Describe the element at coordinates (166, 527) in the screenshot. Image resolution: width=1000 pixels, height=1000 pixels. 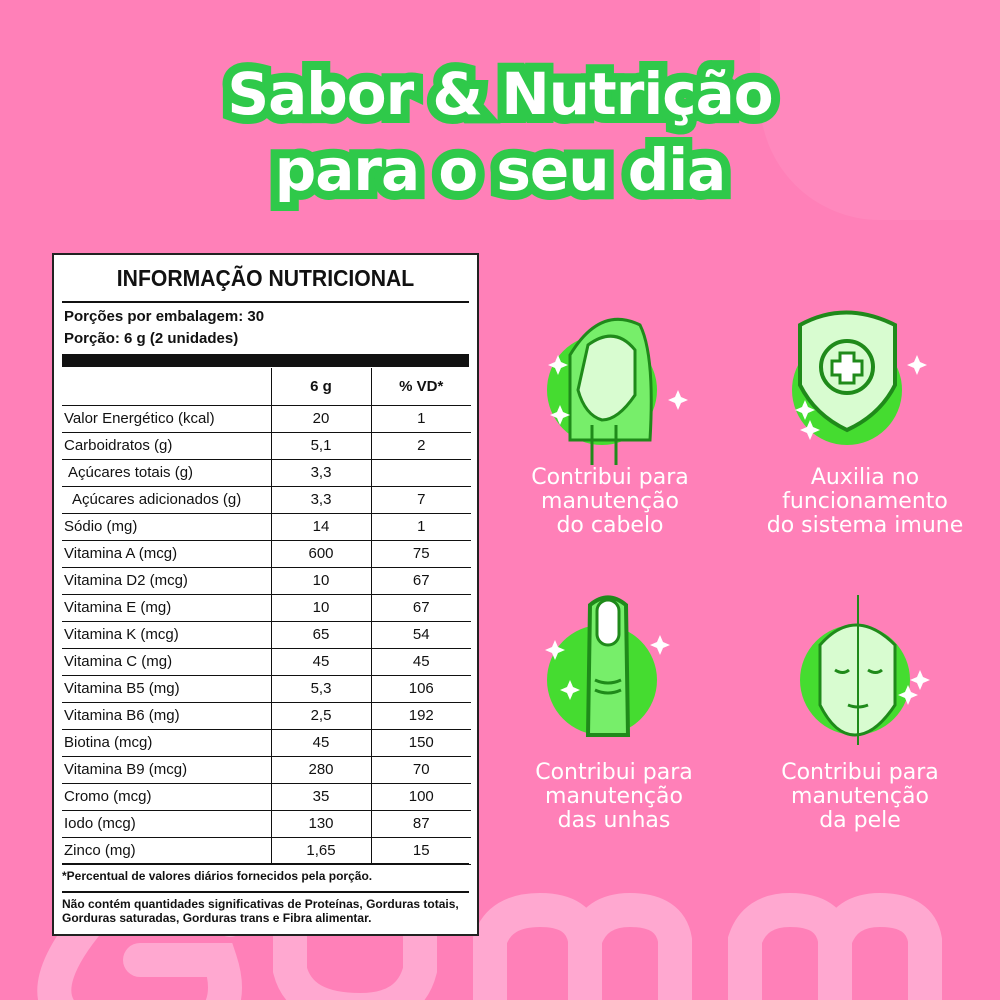
I see `nutrient-name: Sódio (mg)` at that location.